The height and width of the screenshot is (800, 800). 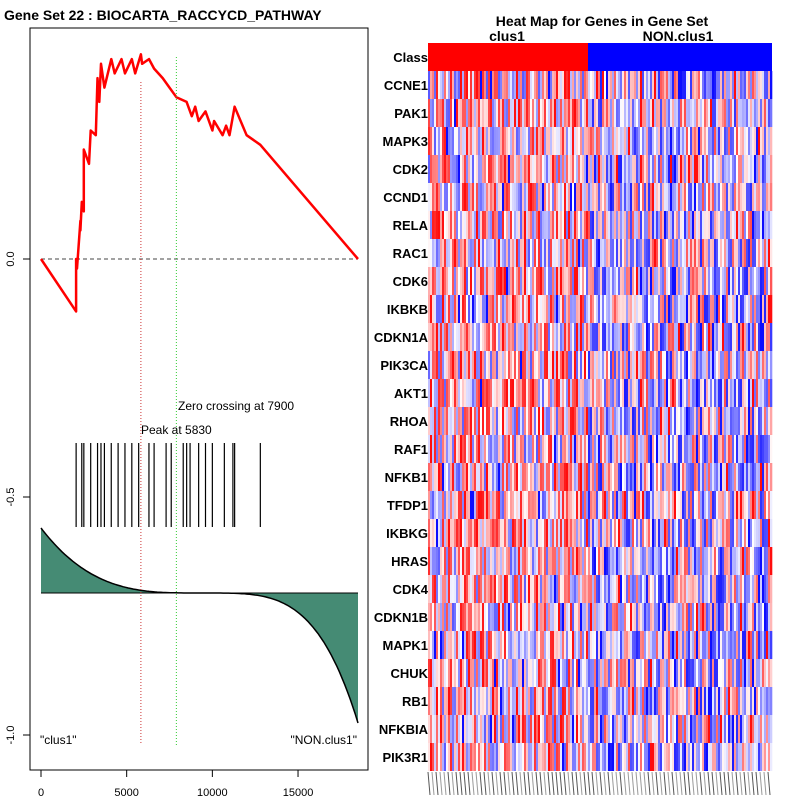 What do you see at coordinates (126, 793) in the screenshot?
I see `x-tick-label: 5000` at bounding box center [126, 793].